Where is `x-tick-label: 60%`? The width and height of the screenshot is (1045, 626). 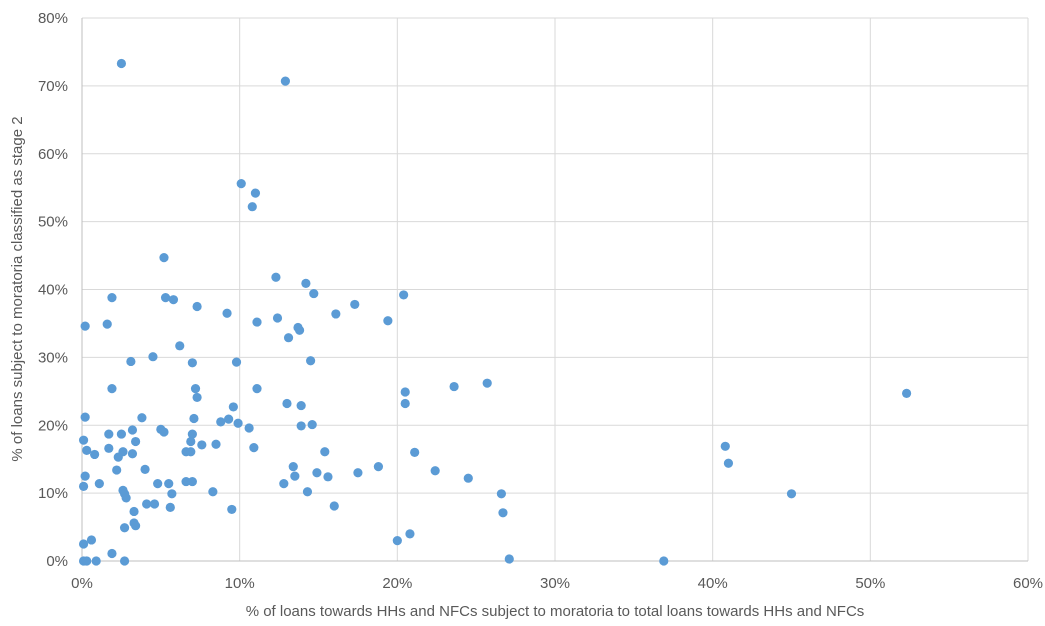
x-tick-label: 60% is located at coordinates (1028, 583).